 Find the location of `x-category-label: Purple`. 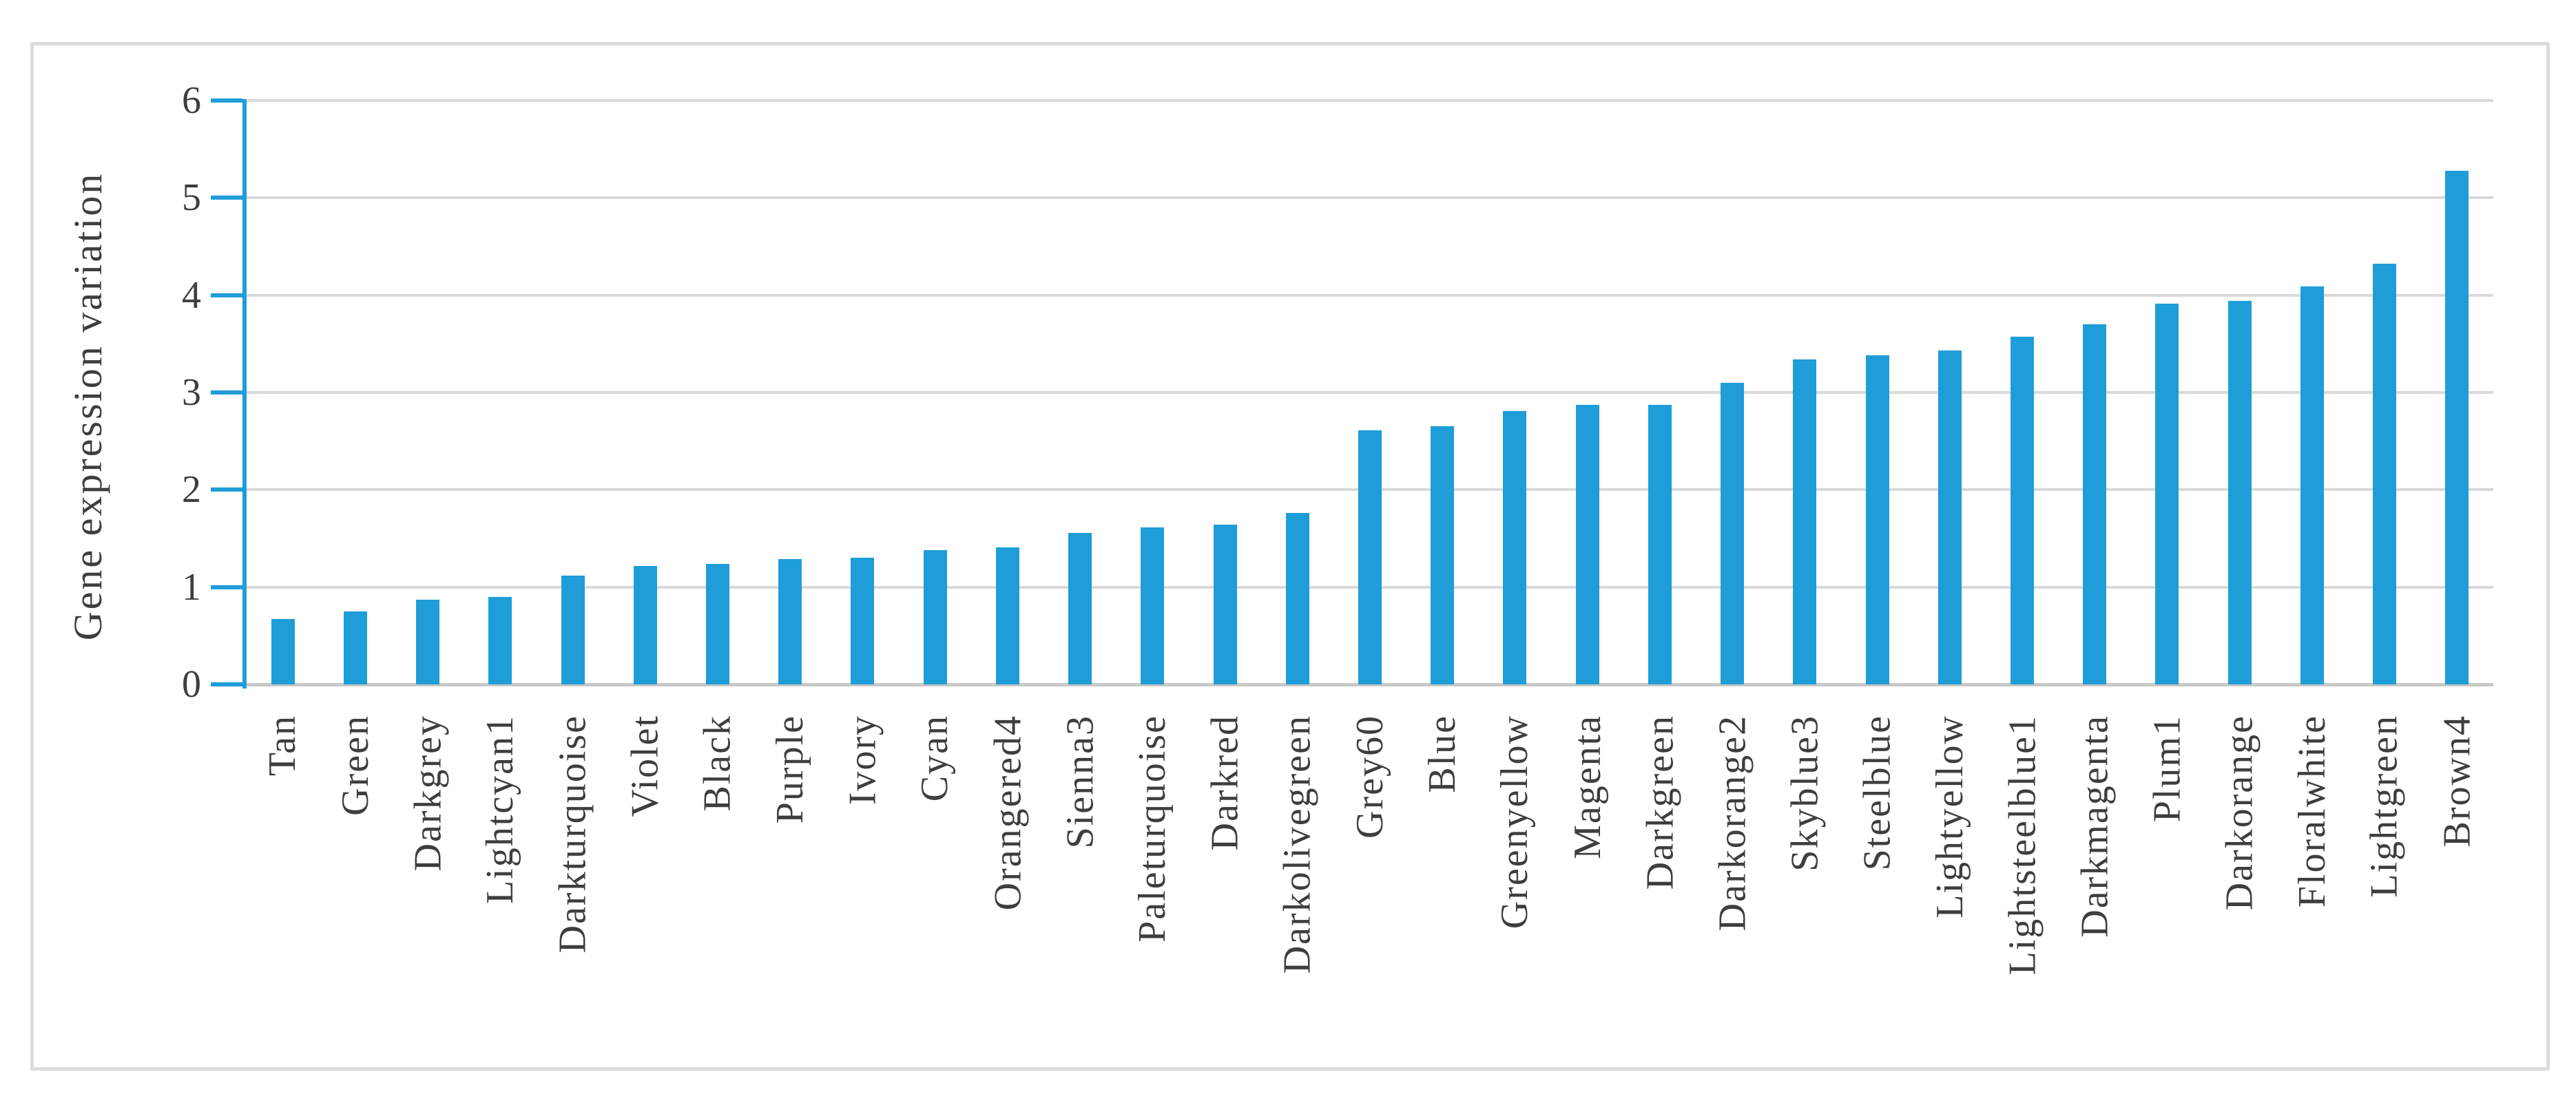

x-category-label: Purple is located at coordinates (790, 769).